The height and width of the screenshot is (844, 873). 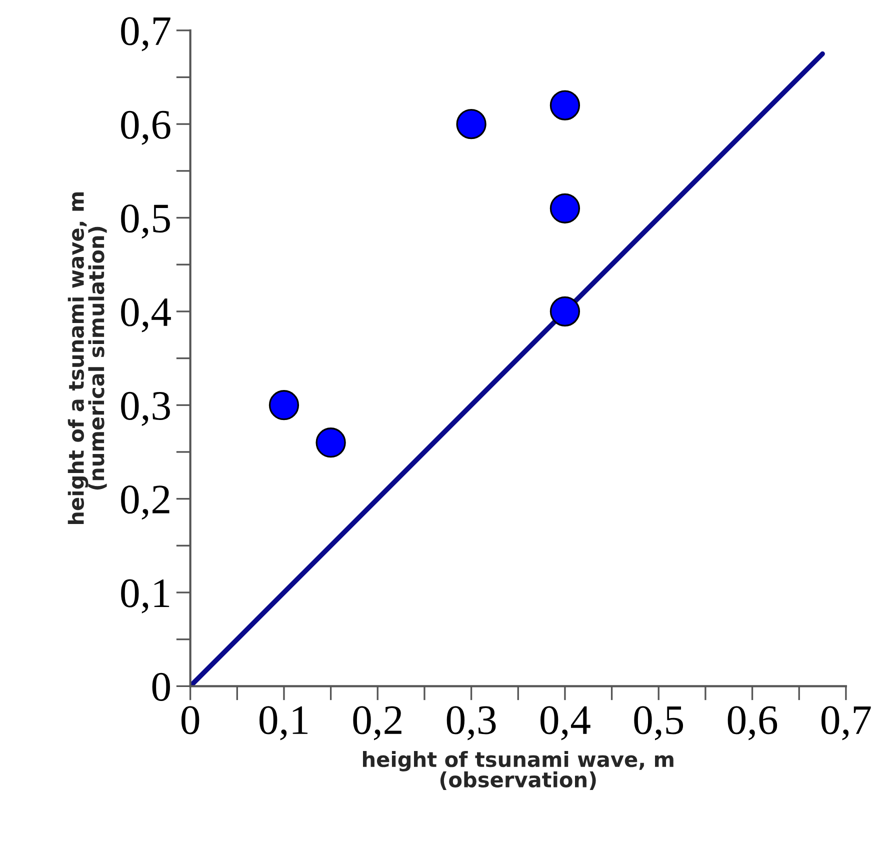 I want to click on y-axis-title: height of a tsunami wave, m (numerical simulation), so click(x=87, y=358).